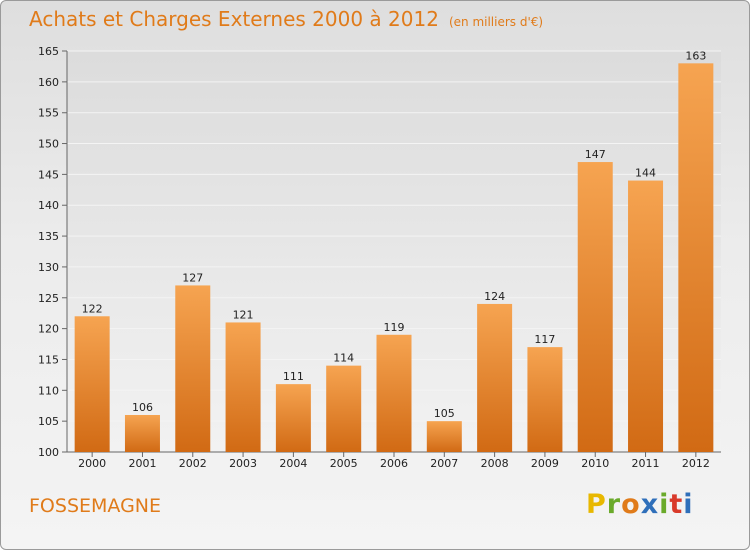  I want to click on y-tick-label: 140, so click(48, 205).